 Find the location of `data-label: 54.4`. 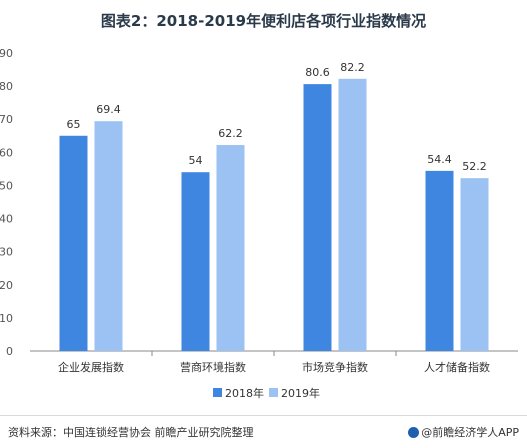

data-label: 54.4 is located at coordinates (439, 159).